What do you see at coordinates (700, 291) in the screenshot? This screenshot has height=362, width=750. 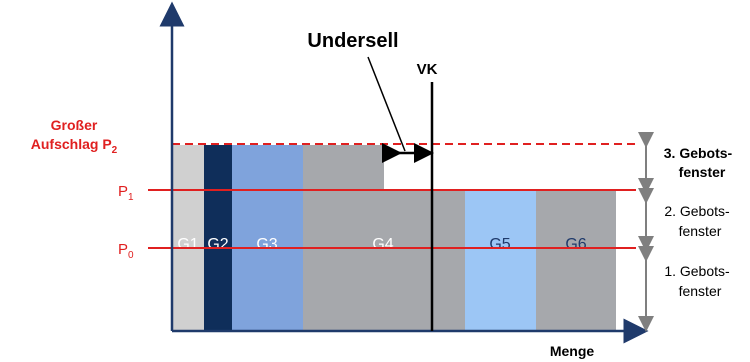 I see `window-1-label-line2: fenster` at bounding box center [700, 291].